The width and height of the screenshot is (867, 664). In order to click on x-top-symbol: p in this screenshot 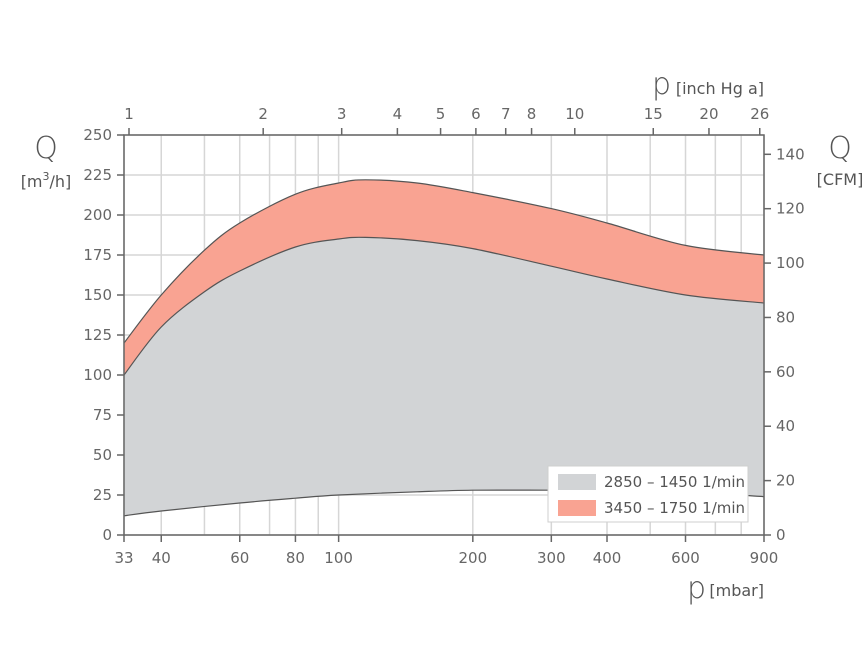, I will do `click(661, 84)`.